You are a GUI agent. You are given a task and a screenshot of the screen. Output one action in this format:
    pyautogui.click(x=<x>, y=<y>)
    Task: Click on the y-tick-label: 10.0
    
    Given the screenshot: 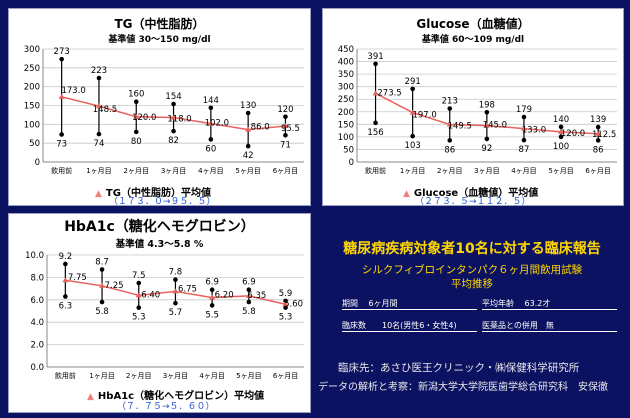 What is the action you would take?
    pyautogui.click(x=34, y=256)
    